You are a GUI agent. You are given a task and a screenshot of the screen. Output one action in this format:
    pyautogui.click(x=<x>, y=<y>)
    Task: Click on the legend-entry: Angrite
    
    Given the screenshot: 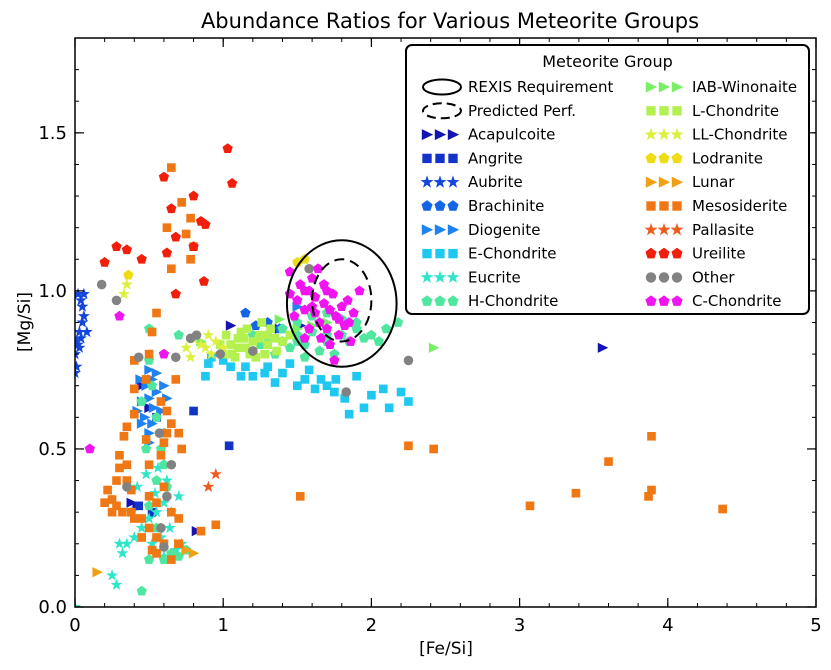 What is the action you would take?
    pyautogui.click(x=472, y=158)
    